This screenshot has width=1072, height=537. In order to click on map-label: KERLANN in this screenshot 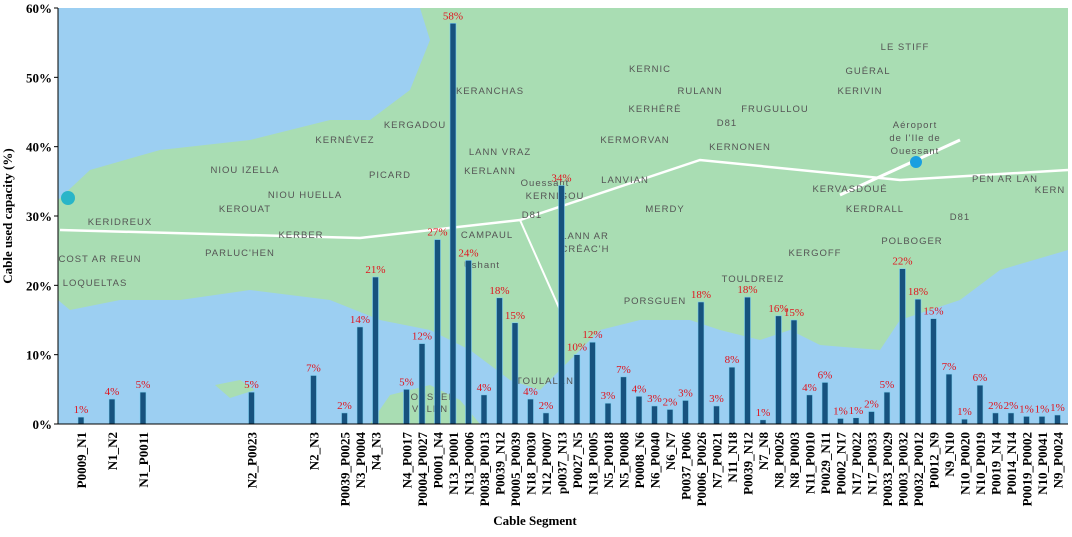, I will do `click(490, 171)`.